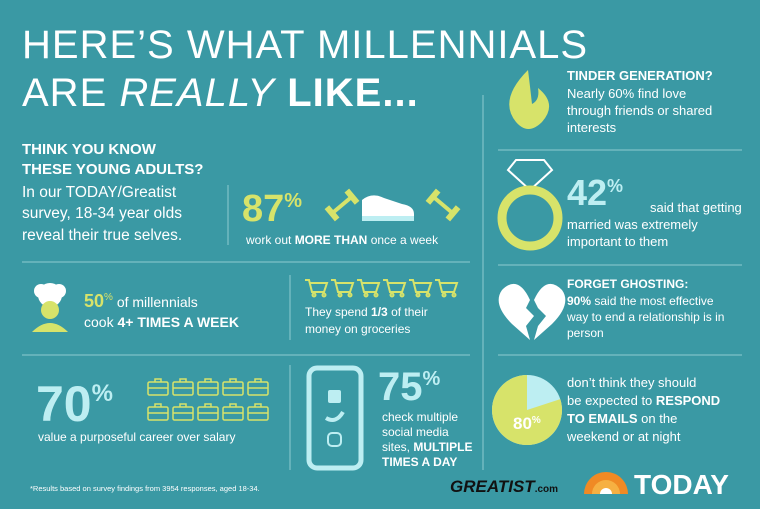 The height and width of the screenshot is (509, 760). What do you see at coordinates (420, 417) in the screenshot?
I see `stat-text: check multiple` at bounding box center [420, 417].